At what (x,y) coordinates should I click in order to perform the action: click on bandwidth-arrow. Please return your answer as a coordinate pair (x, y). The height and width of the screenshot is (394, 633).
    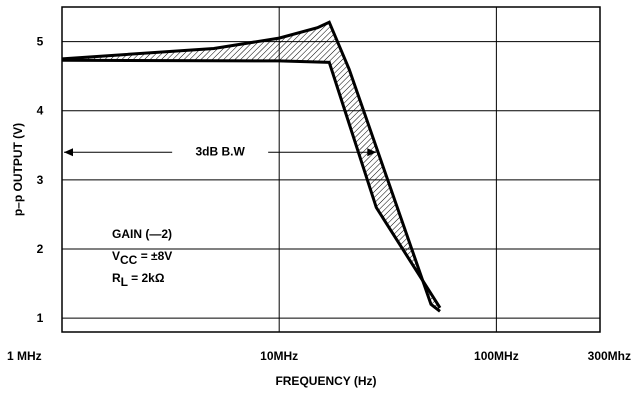
    Looking at the image, I should click on (220, 152).